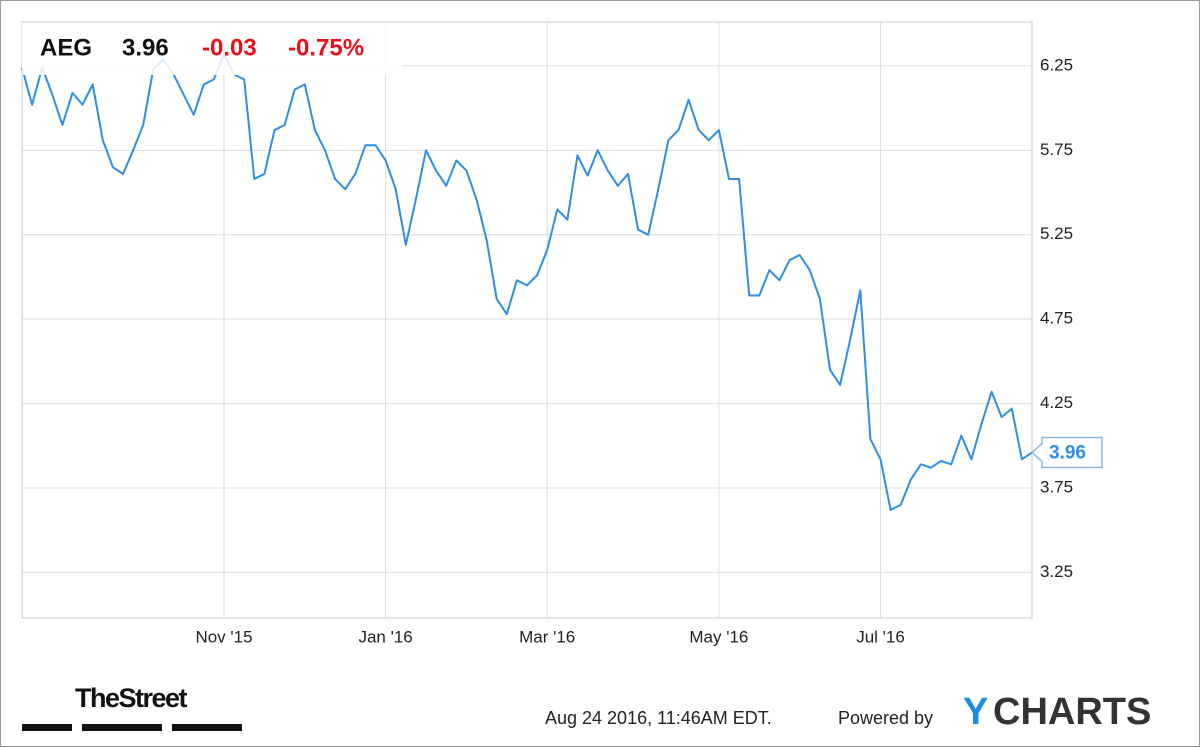 The image size is (1200, 747). Describe the element at coordinates (1056, 402) in the screenshot. I see `y-tick-label: 4.25` at that location.